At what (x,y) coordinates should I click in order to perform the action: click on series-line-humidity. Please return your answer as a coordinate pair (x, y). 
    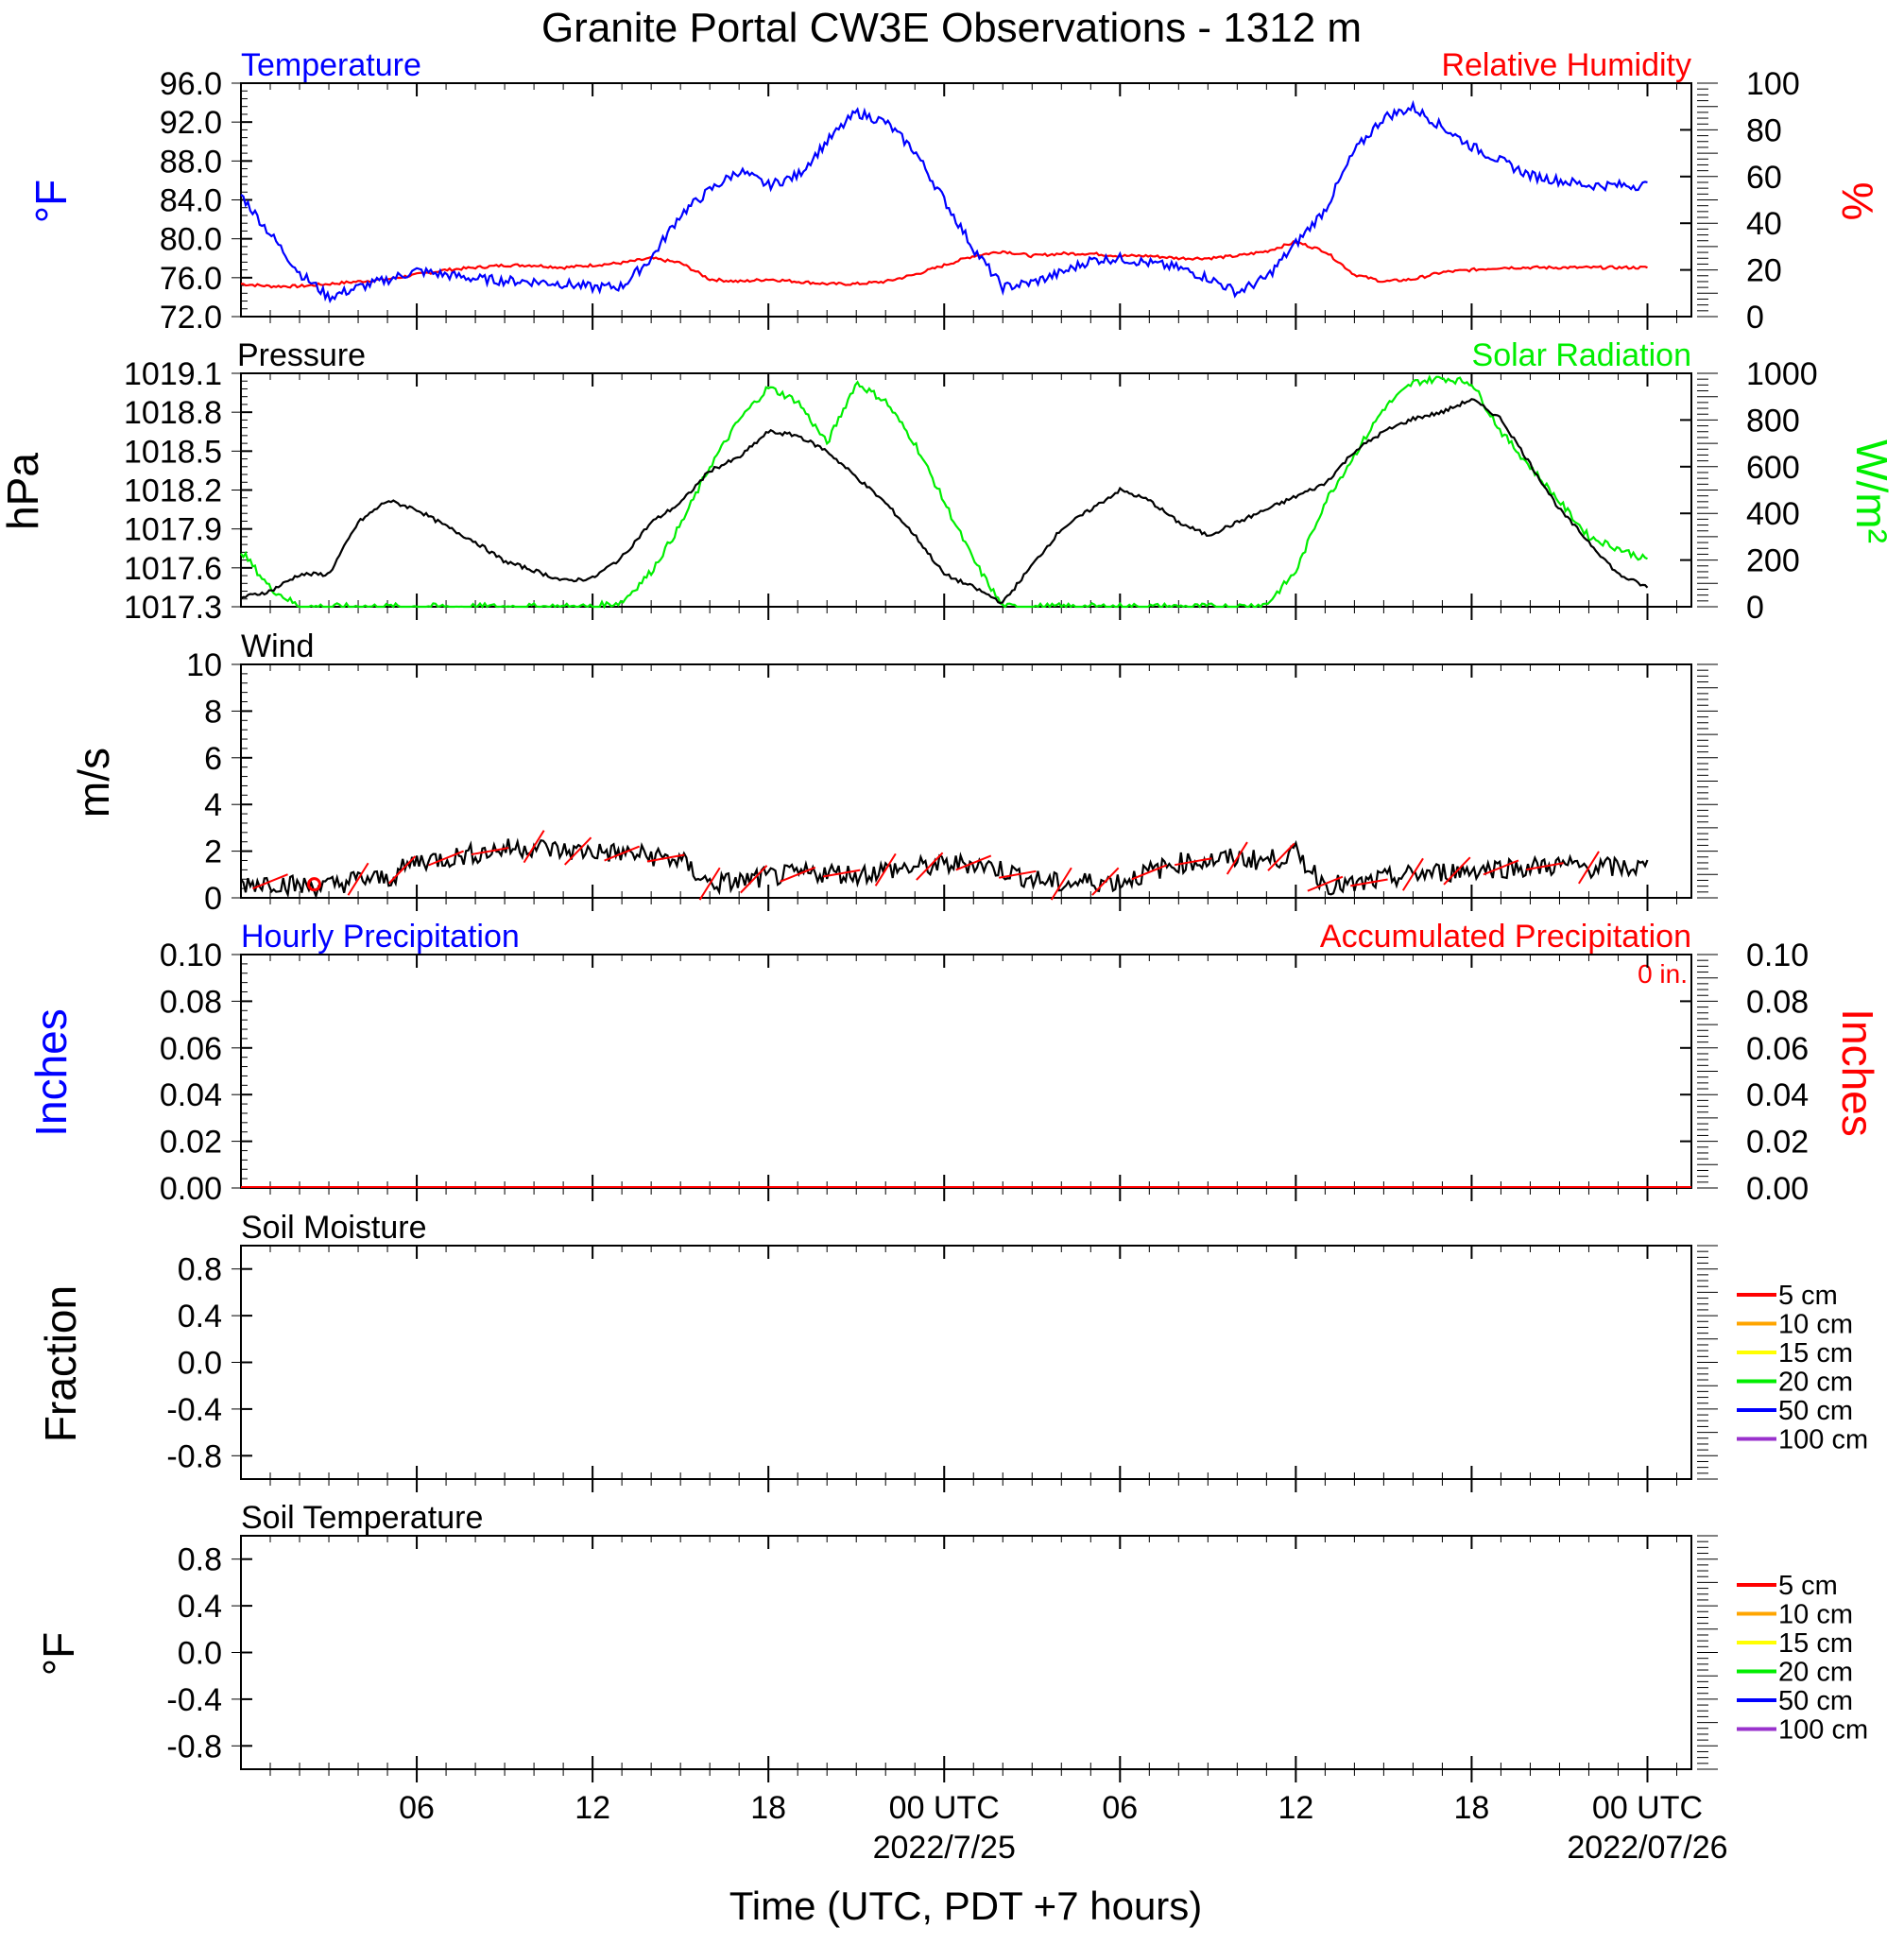
    Looking at the image, I should click on (944, 264).